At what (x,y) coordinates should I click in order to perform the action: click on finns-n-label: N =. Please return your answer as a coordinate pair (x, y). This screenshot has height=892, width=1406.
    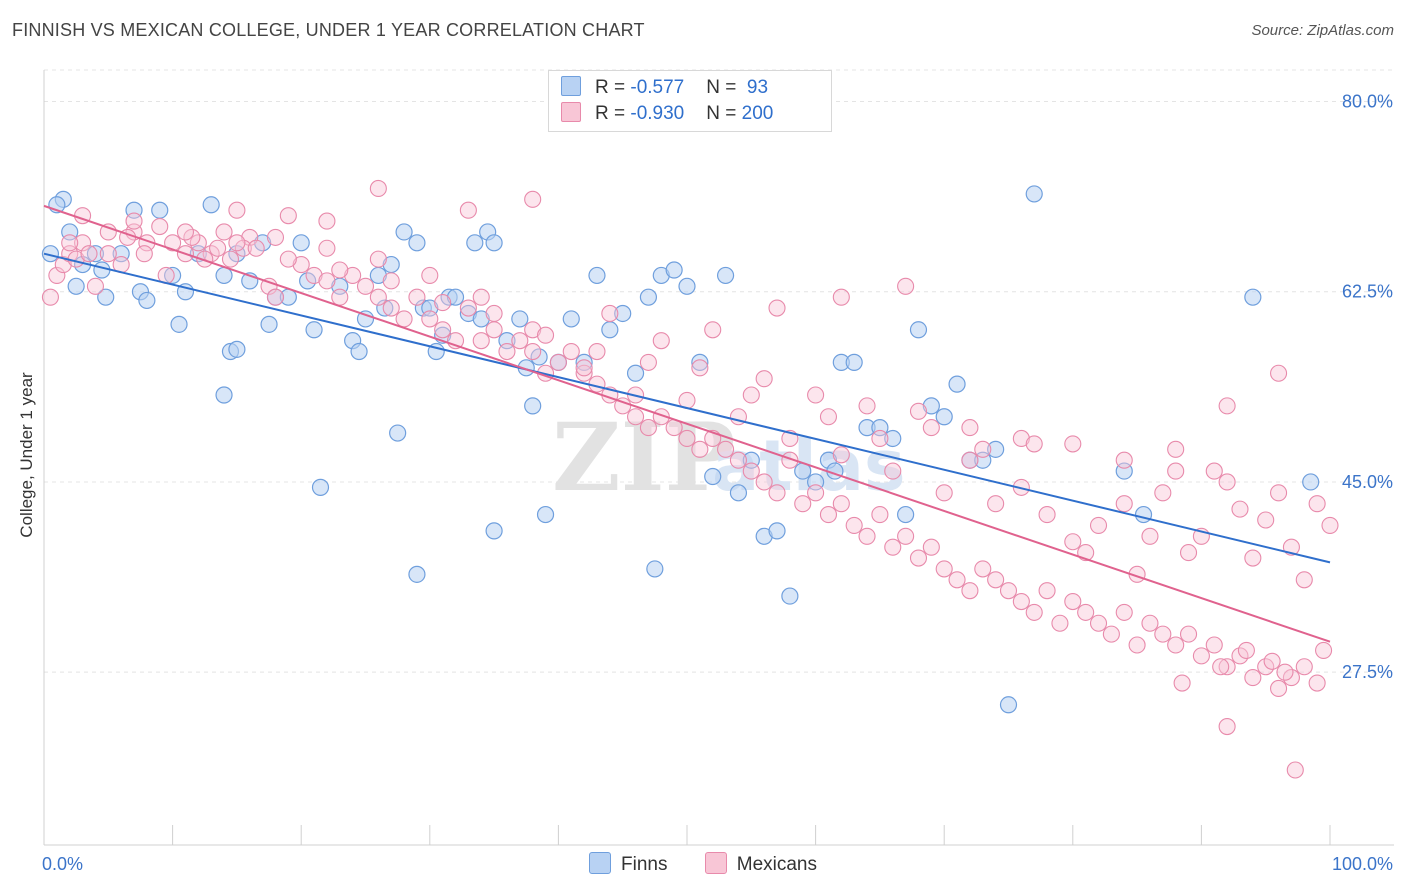
    Looking at the image, I should click on (724, 87).